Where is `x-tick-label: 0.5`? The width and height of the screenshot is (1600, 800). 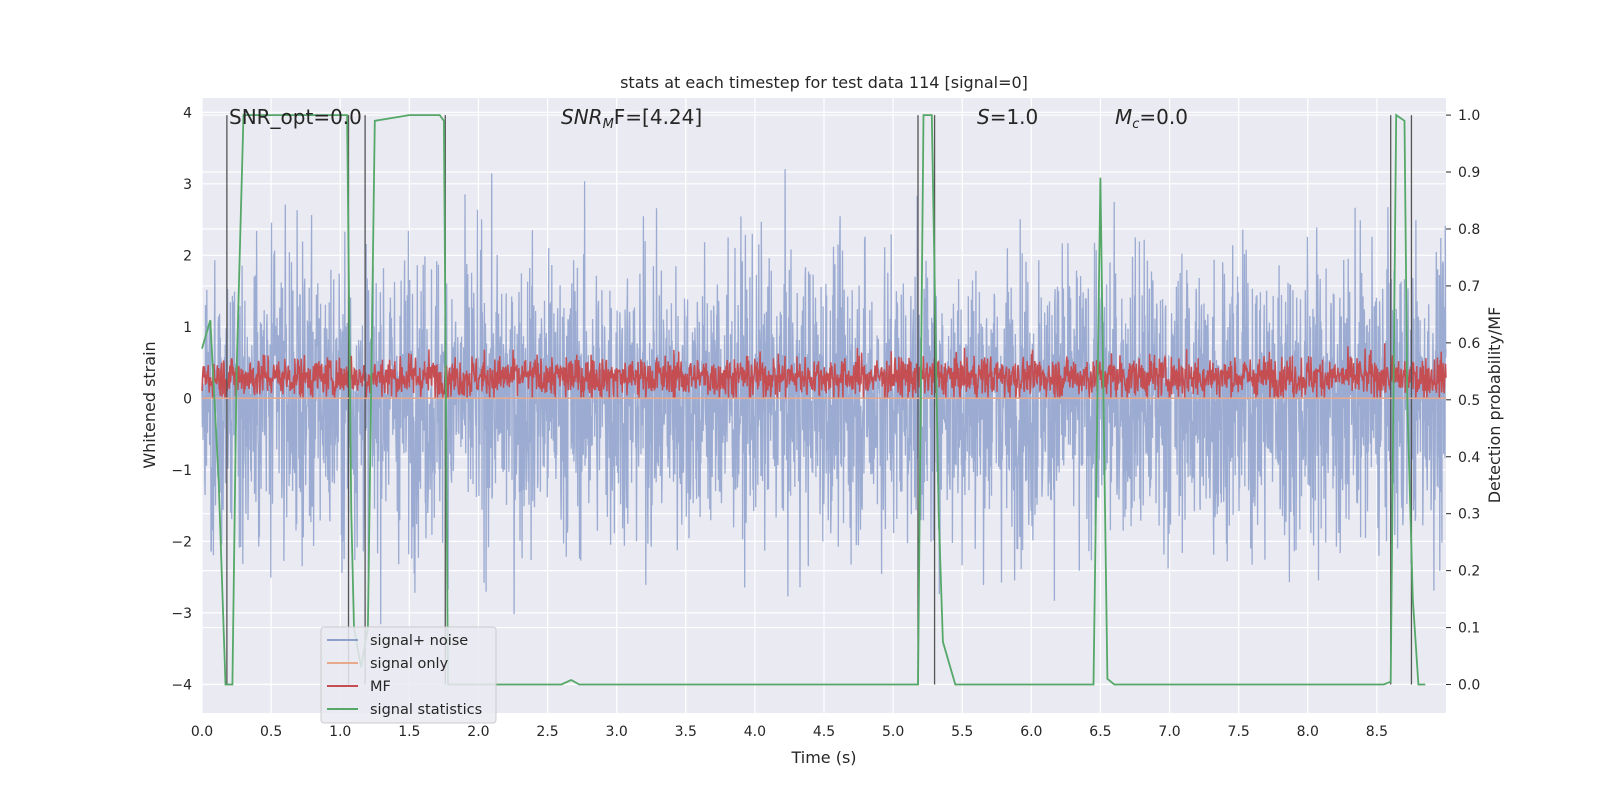 x-tick-label: 0.5 is located at coordinates (271, 732).